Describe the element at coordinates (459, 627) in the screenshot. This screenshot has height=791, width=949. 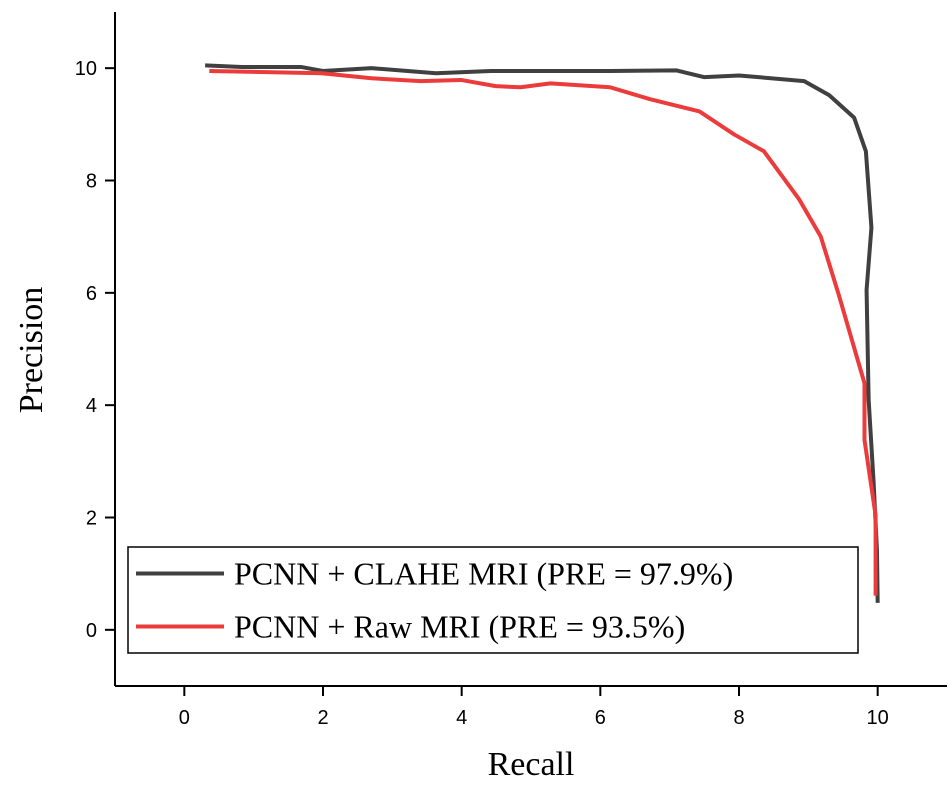
I see `legend-label: PCNN + Raw MRI (PRE = 93.5%)` at that location.